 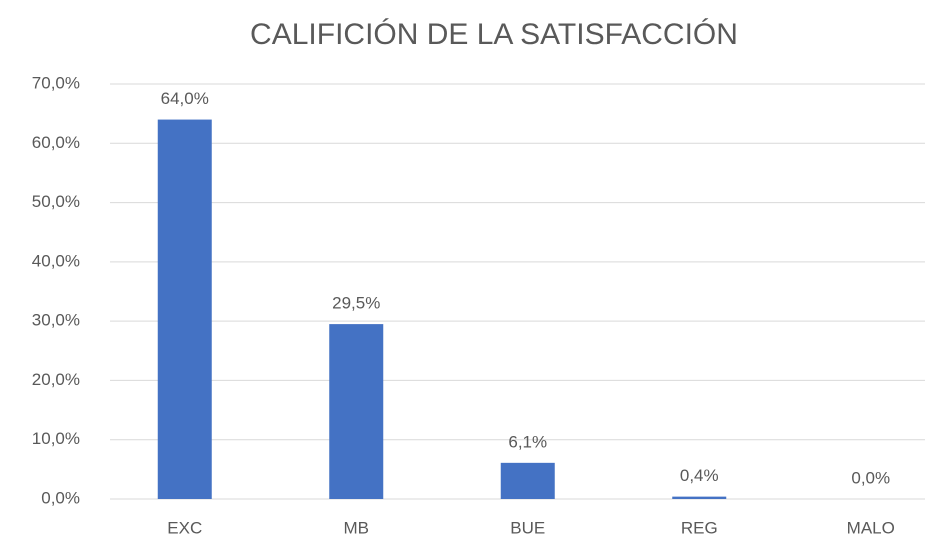 What do you see at coordinates (871, 527) in the screenshot?
I see `x-tick-label: MALO` at bounding box center [871, 527].